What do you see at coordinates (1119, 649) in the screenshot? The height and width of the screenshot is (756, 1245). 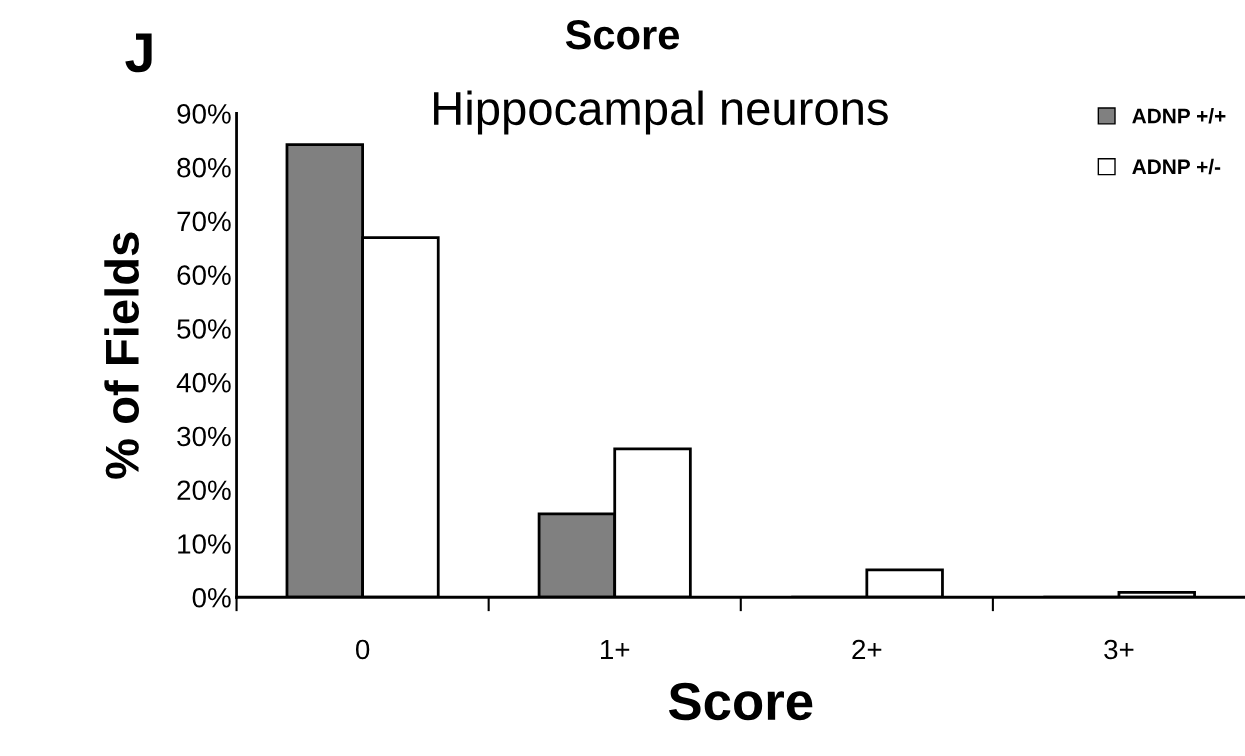 I see `x-tick-label: 3+` at bounding box center [1119, 649].